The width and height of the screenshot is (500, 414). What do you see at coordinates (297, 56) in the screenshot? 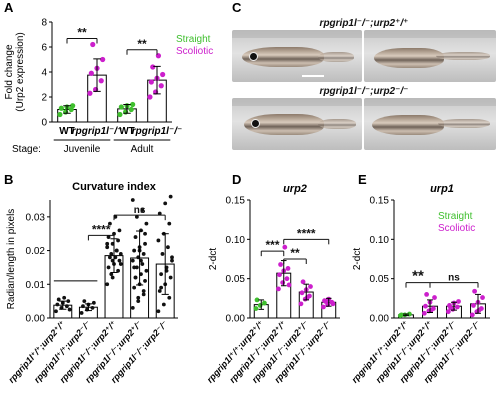
I see `fish-photo-top-left` at bounding box center [297, 56].